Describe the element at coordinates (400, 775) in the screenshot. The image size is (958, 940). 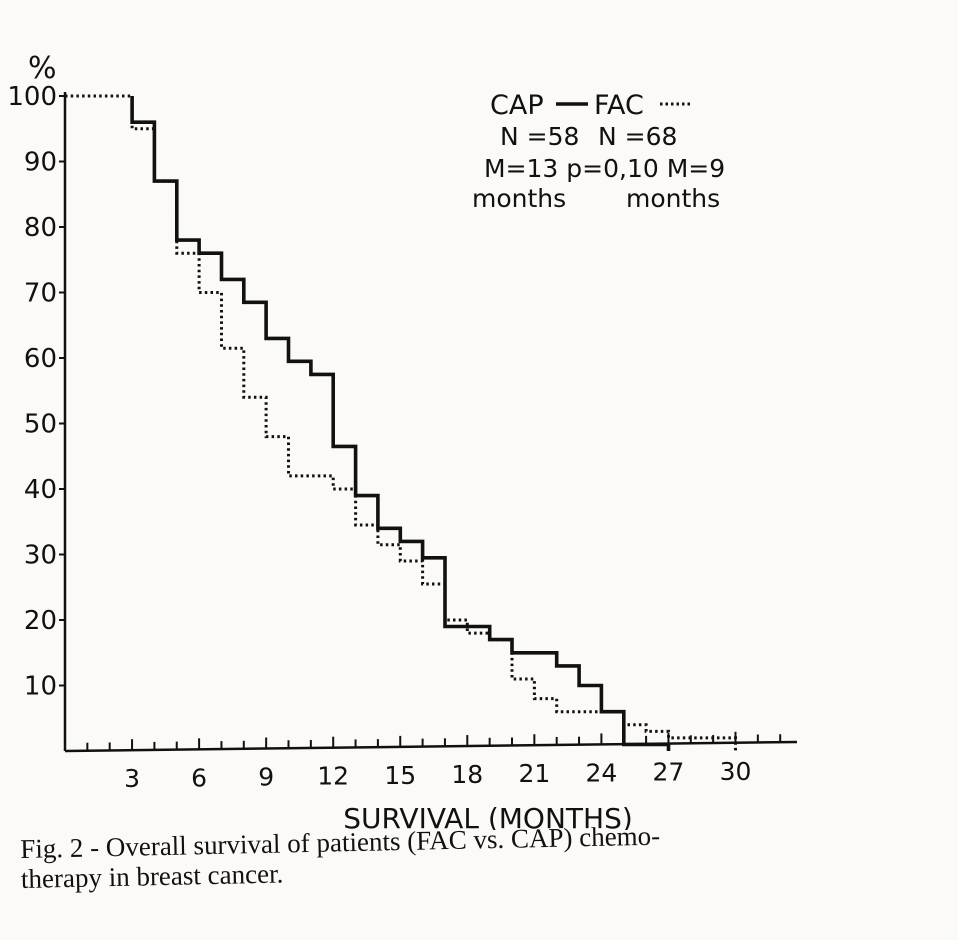
I see `x-tick-label: 15` at that location.